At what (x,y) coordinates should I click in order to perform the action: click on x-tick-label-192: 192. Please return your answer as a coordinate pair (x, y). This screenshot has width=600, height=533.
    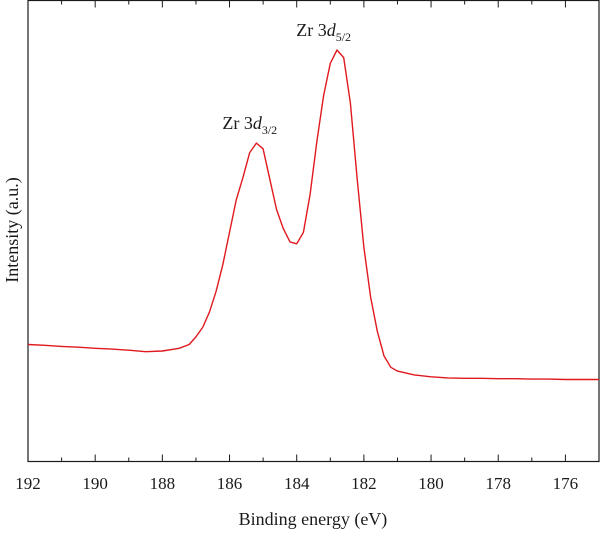
    Looking at the image, I should click on (28, 483).